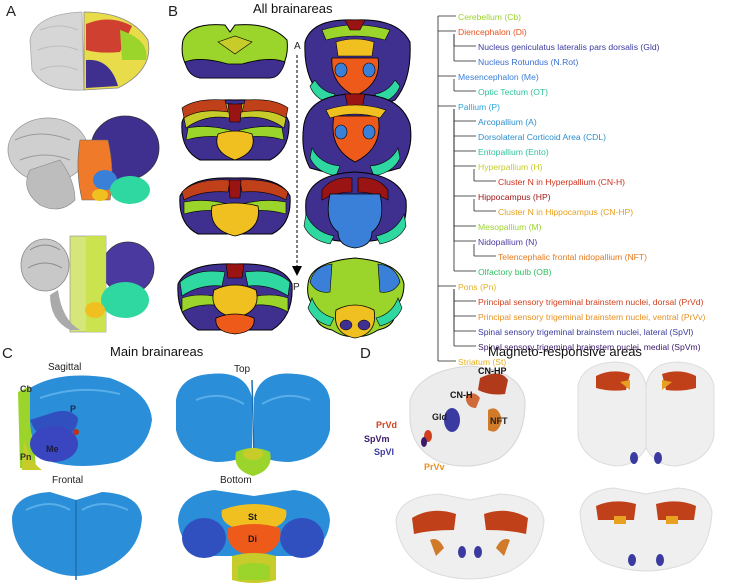  Describe the element at coordinates (515, 272) in the screenshot. I see `tree-item-label: Olfactory bulb (OB)` at that location.